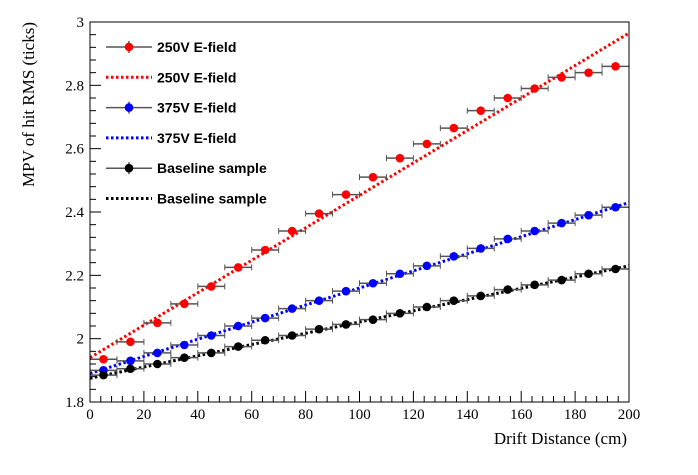 This screenshot has width=698, height=475. Describe the element at coordinates (560, 438) in the screenshot. I see `x-axis-title: Drift Distance (cm)` at that location.